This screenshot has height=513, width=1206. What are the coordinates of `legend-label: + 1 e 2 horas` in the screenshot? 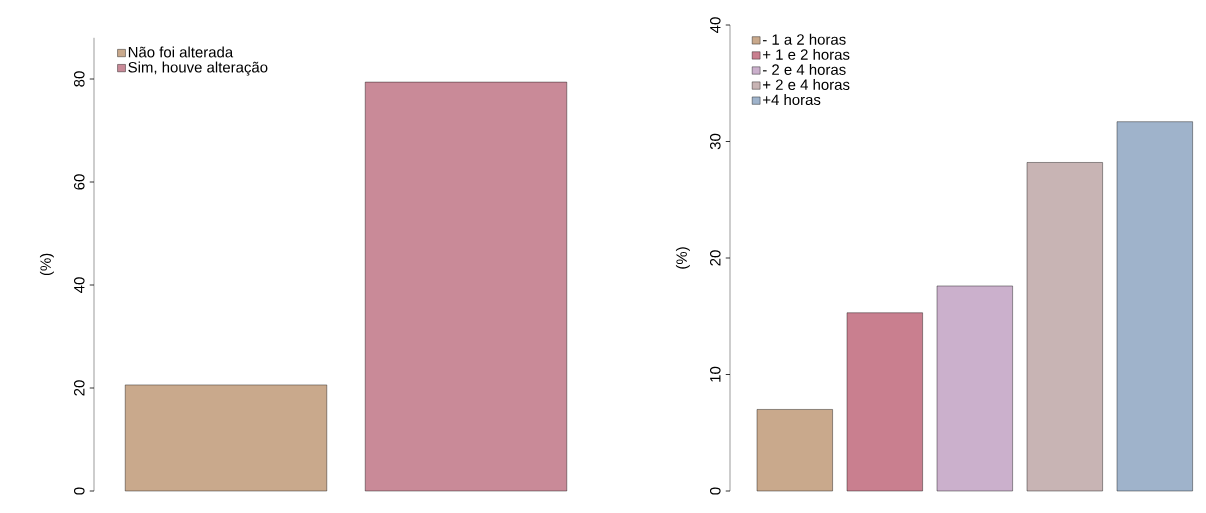 It's located at (806, 54).